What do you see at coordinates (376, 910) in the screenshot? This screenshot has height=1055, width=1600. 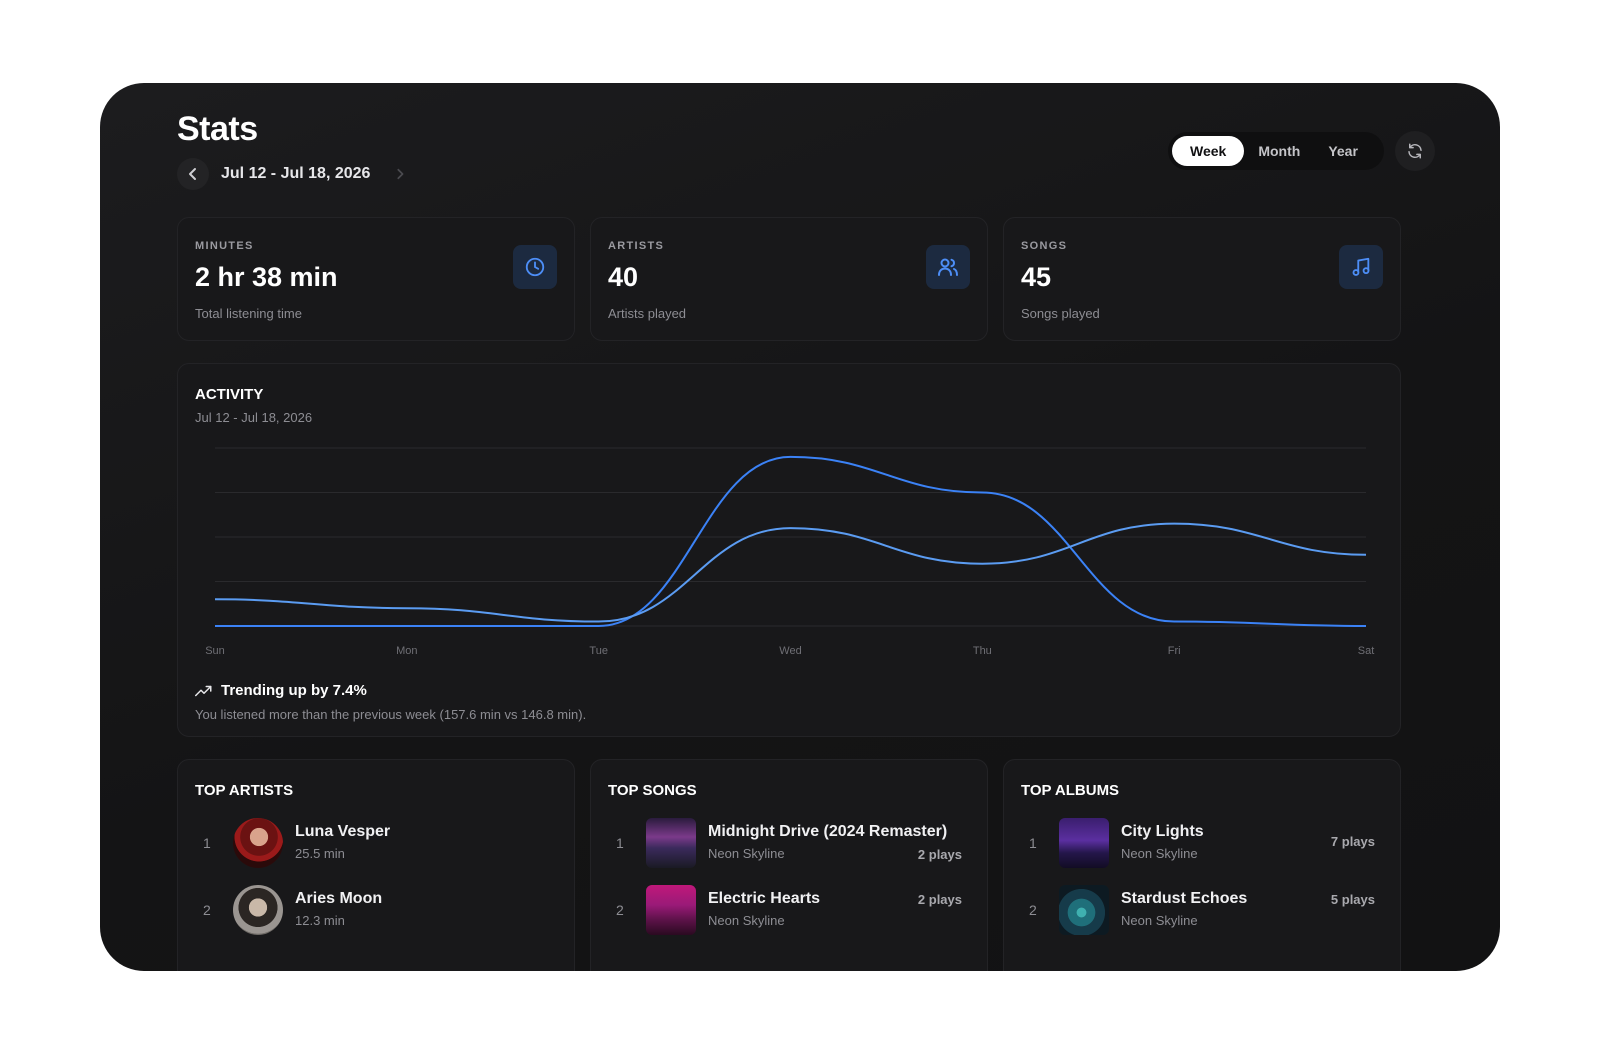 I see `artist-row: 2 Aries Moon 12.3 min` at bounding box center [376, 910].